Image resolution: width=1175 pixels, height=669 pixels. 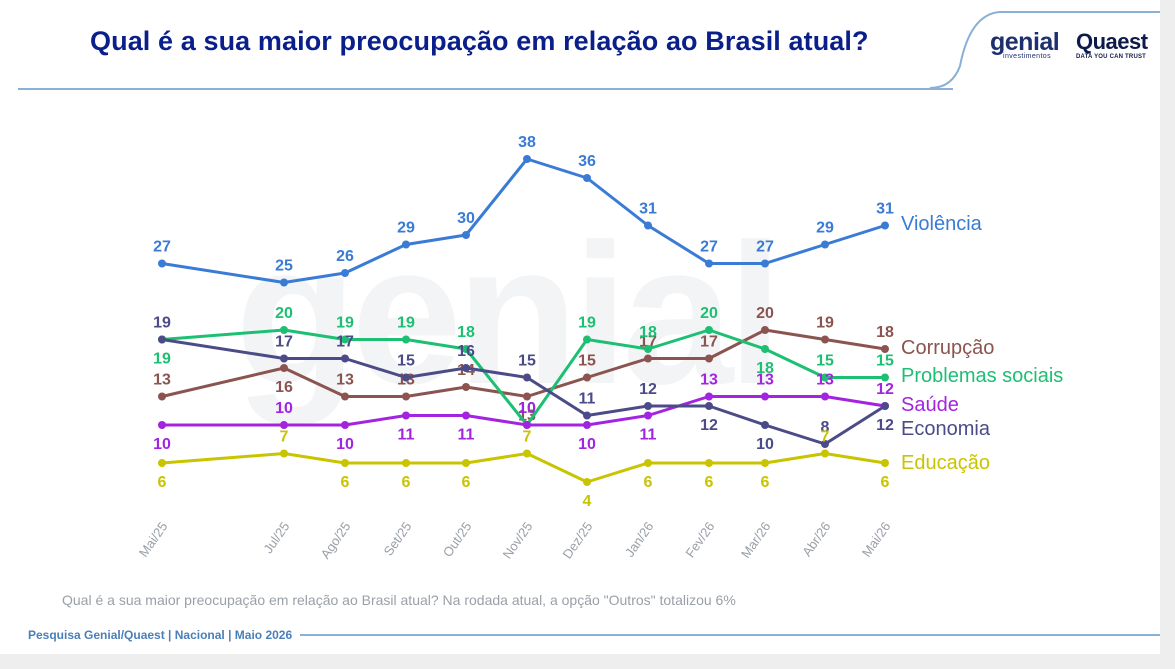 I want to click on data-label: 17, so click(x=284, y=342).